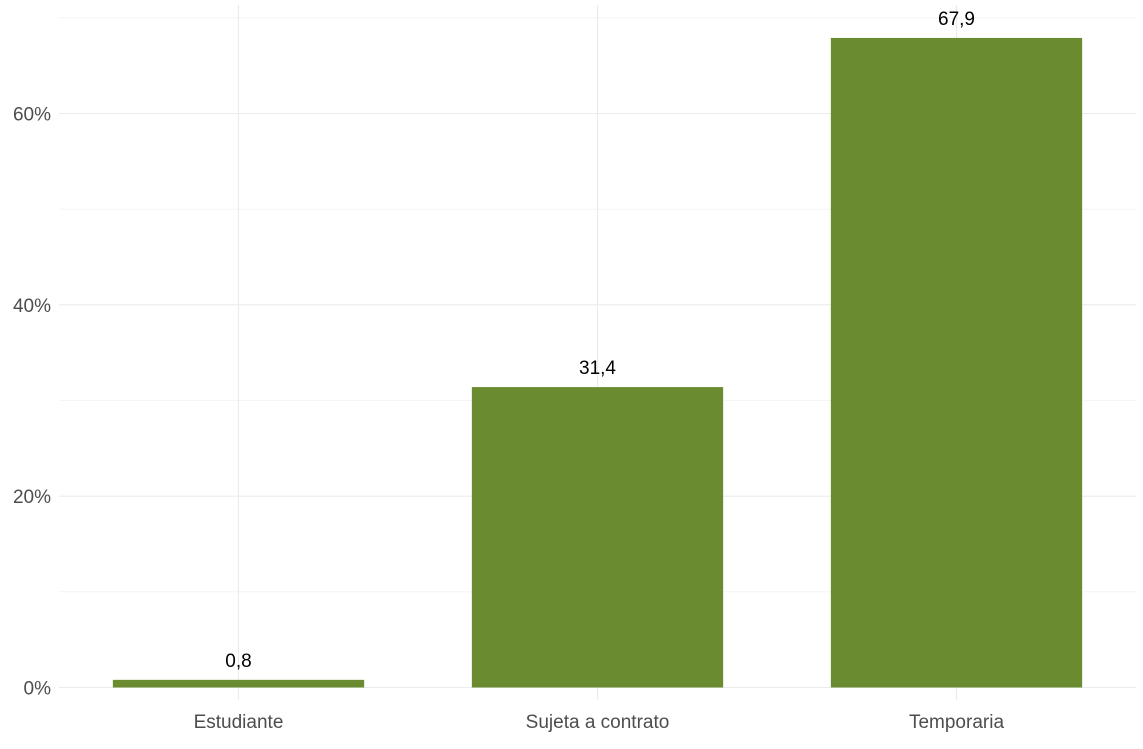 This screenshot has width=1143, height=749. Describe the element at coordinates (32, 402) in the screenshot. I see `y-axis-tick-labels: 0% 20% 40% 60%` at that location.